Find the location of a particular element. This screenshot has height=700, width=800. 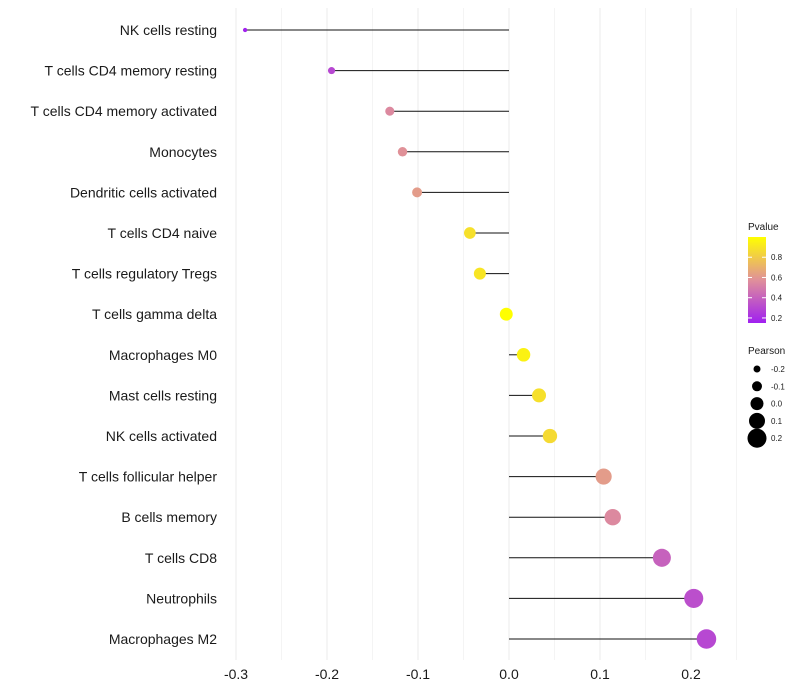

category-label: Neutrophils is located at coordinates (181, 598).